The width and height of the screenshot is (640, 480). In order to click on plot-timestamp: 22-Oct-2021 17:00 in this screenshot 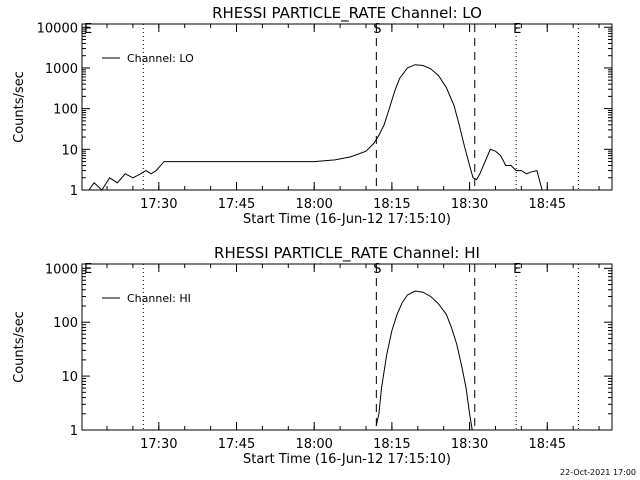, I will do `click(598, 472)`.